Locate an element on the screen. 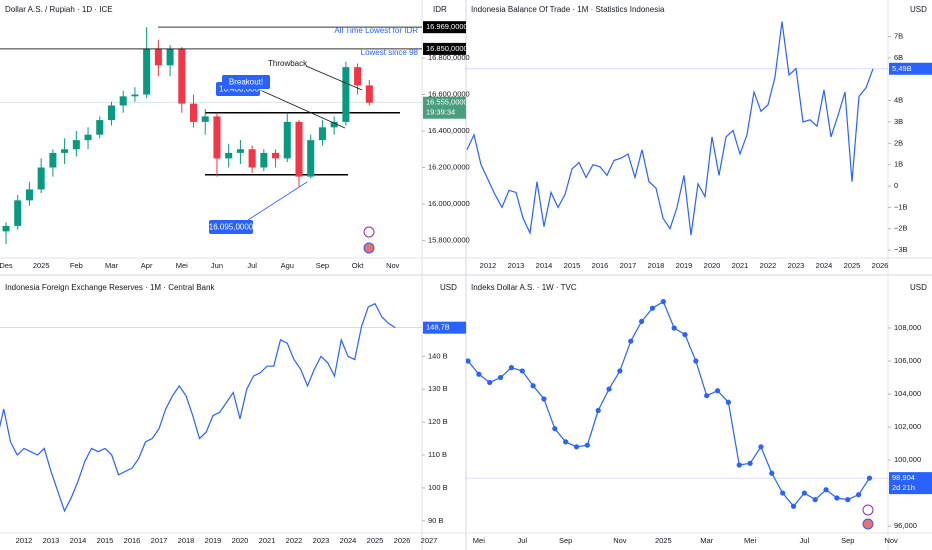  annotation: All Time Lowest for IDR is located at coordinates (376, 30).